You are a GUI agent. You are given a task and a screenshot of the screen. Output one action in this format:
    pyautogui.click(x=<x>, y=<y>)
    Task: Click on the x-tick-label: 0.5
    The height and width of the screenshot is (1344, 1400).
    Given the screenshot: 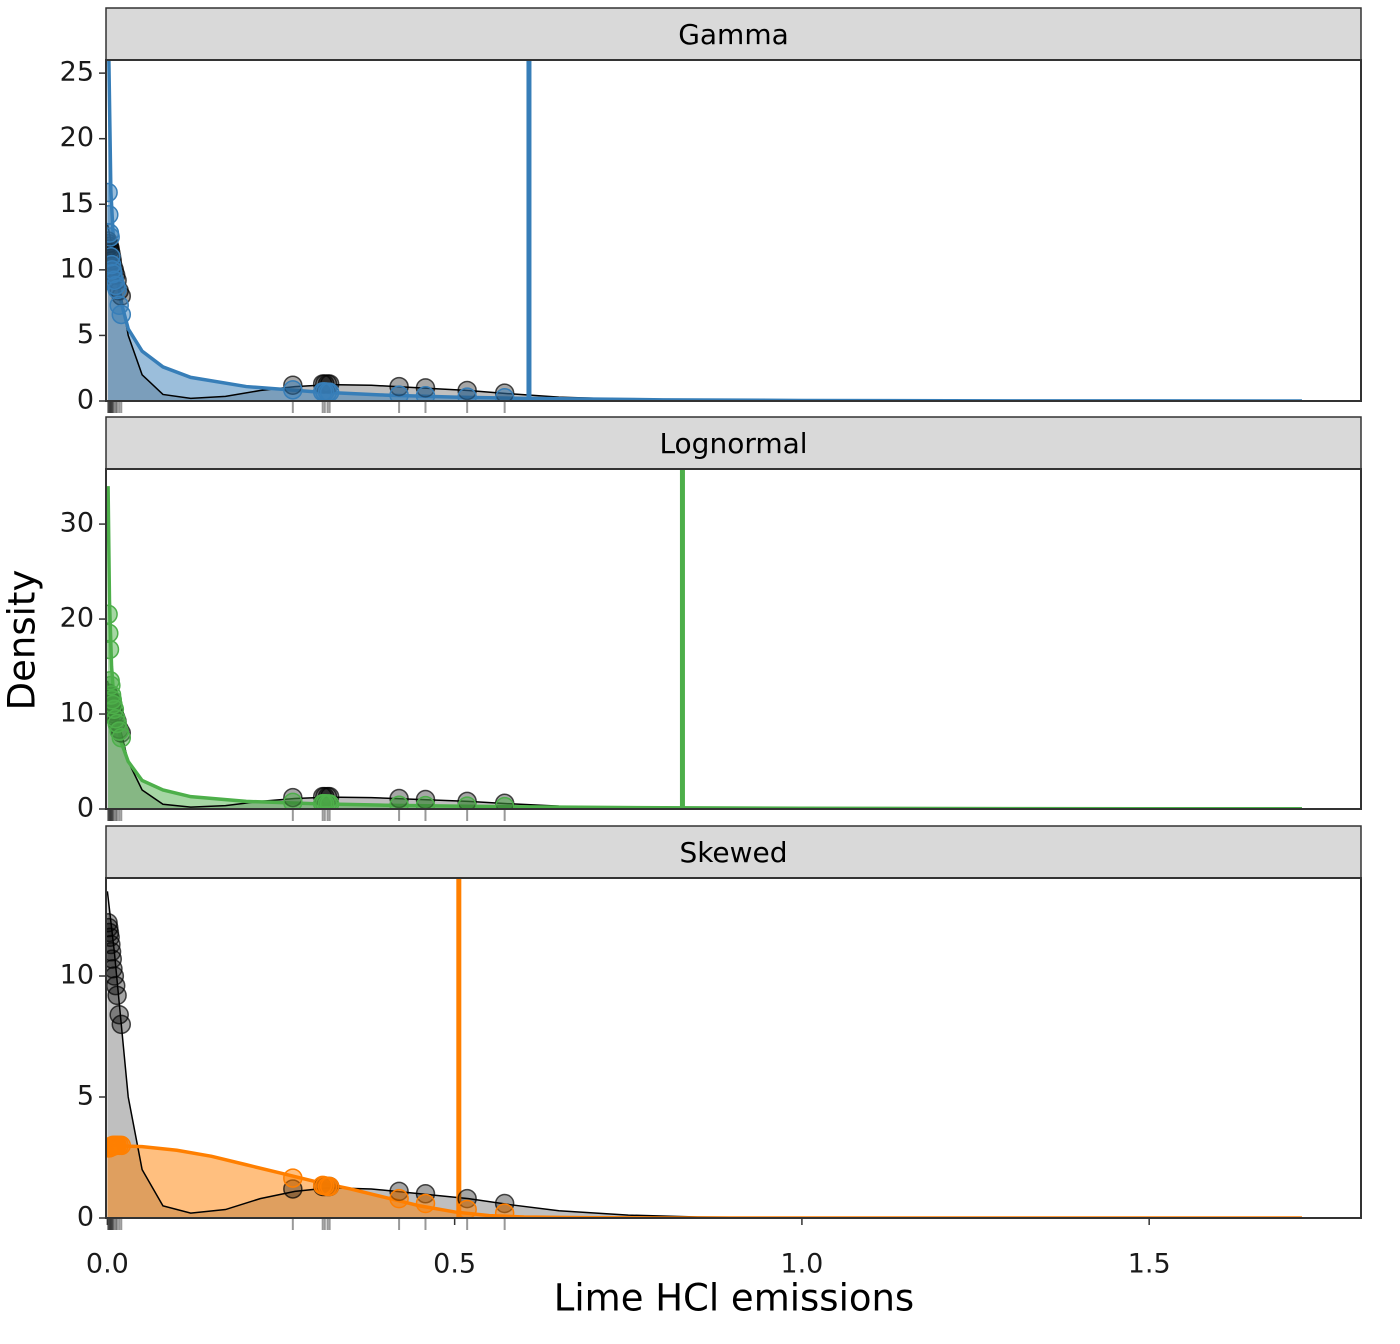 What is the action you would take?
    pyautogui.click(x=454, y=1264)
    